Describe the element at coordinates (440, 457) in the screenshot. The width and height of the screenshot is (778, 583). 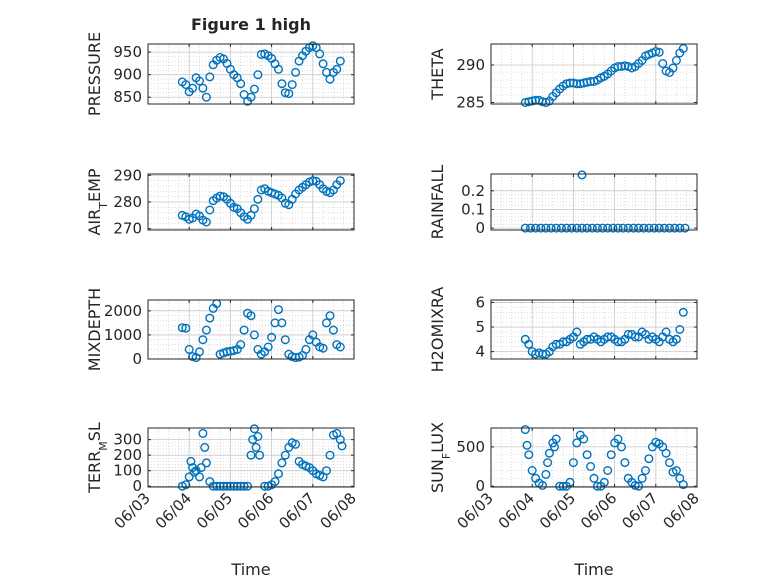
I see `y-axis-label: SUNFLUX` at that location.